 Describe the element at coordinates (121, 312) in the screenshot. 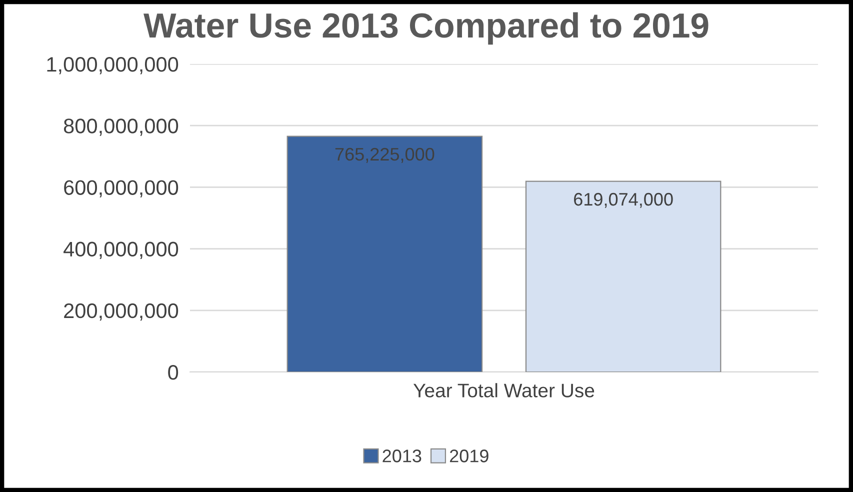

I see `y-tick-label: 200,000,000` at that location.